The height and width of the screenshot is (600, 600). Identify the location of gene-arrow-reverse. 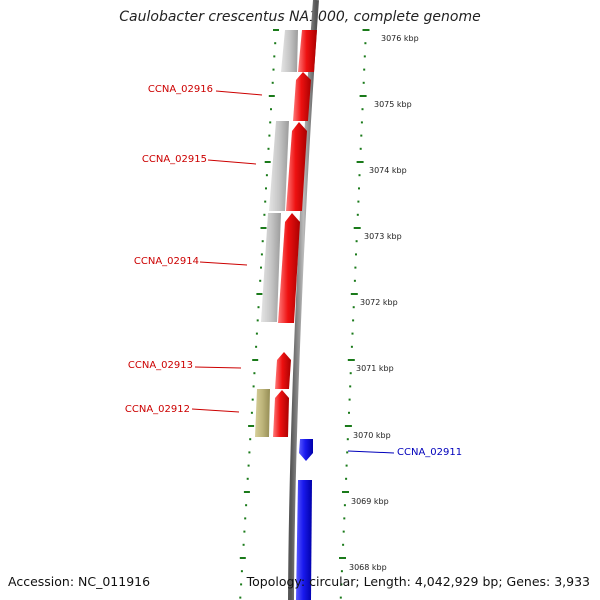
(304, 540).